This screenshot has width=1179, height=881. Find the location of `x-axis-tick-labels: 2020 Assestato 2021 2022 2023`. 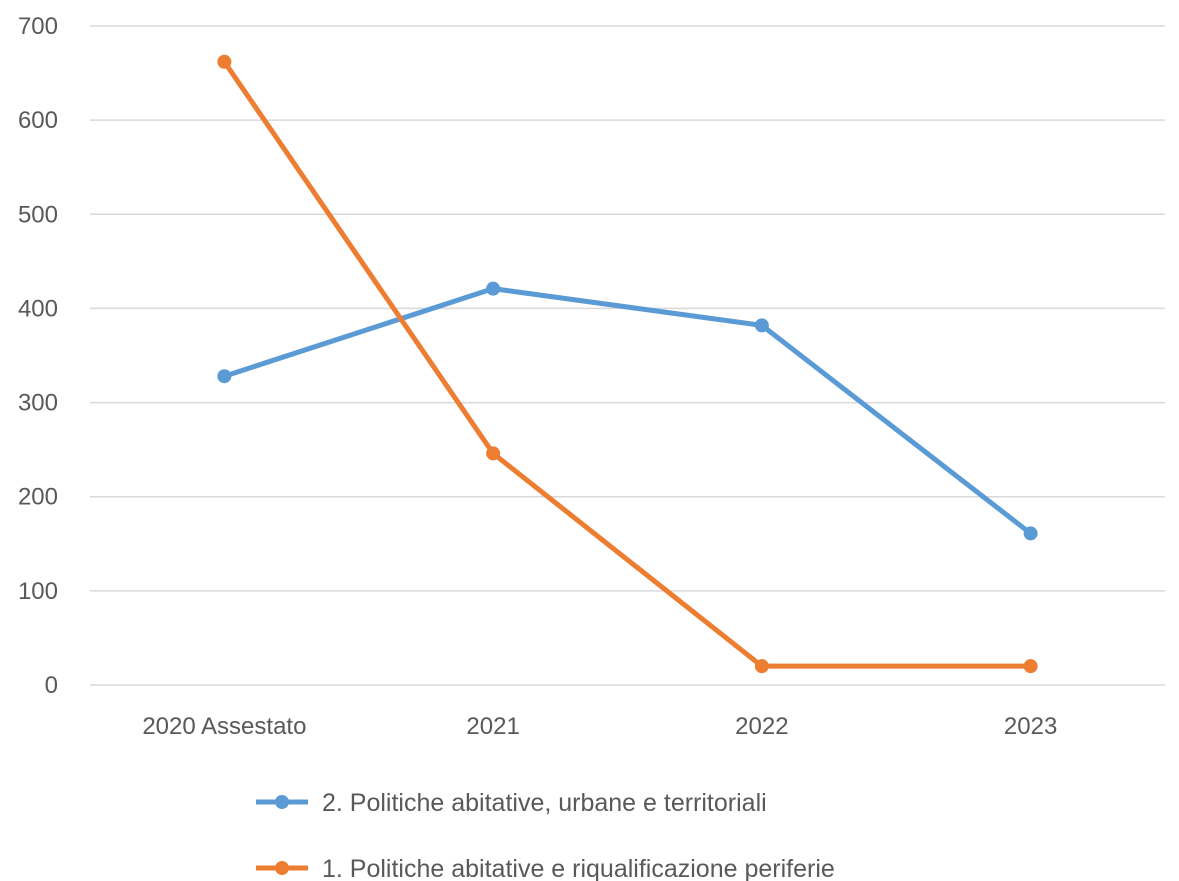

x-axis-tick-labels: 2020 Assestato 2021 2022 2023 is located at coordinates (599, 726).